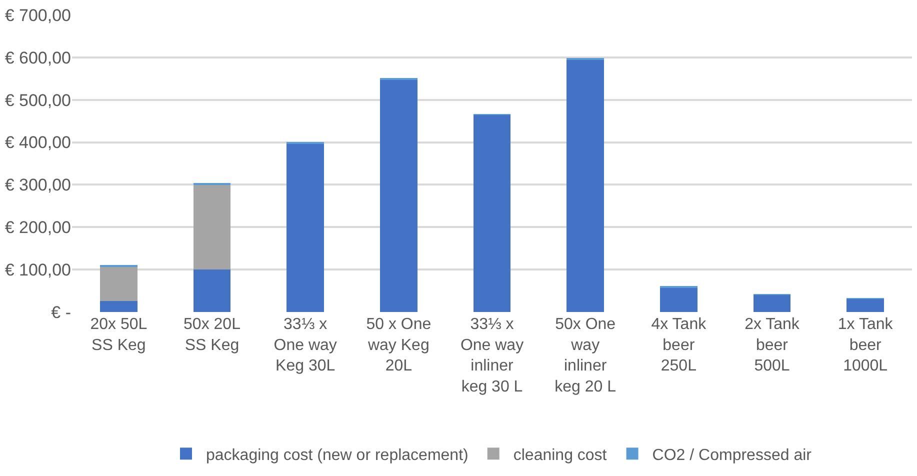 The image size is (917, 476). Describe the element at coordinates (212, 335) in the screenshot. I see `x-tick-label: 50x 20L SS Keg` at that location.